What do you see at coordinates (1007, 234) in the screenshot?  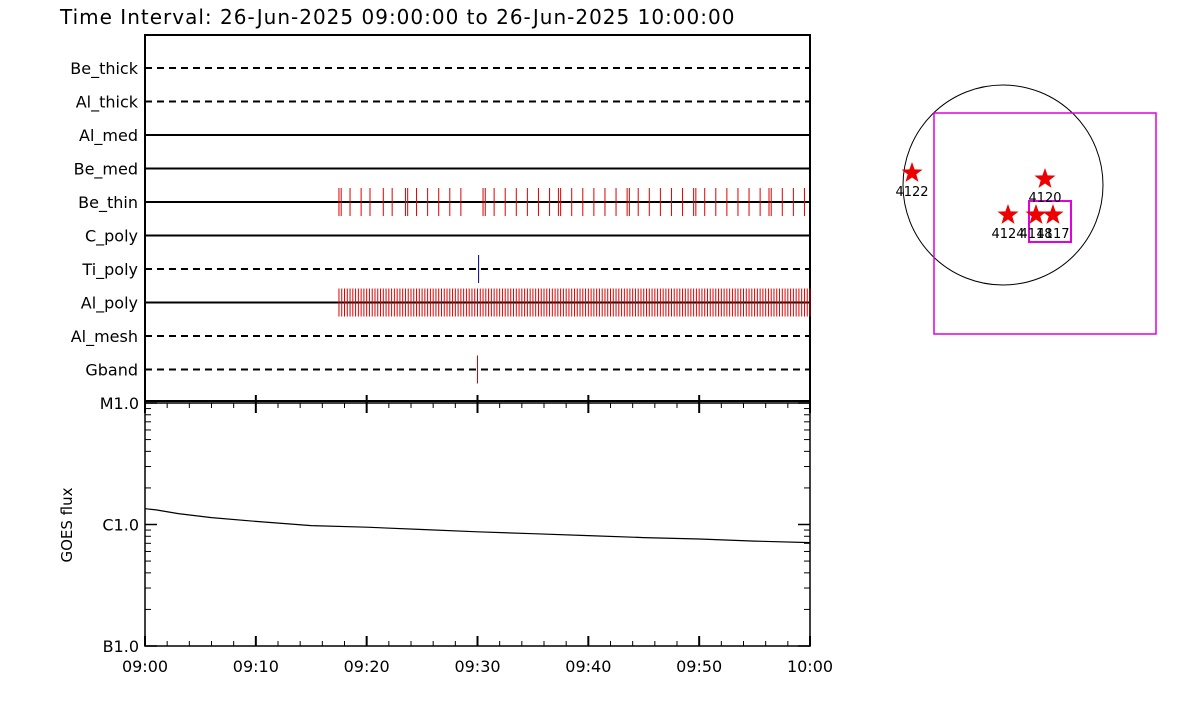 I see `ar-label-4124: 4124` at bounding box center [1007, 234].